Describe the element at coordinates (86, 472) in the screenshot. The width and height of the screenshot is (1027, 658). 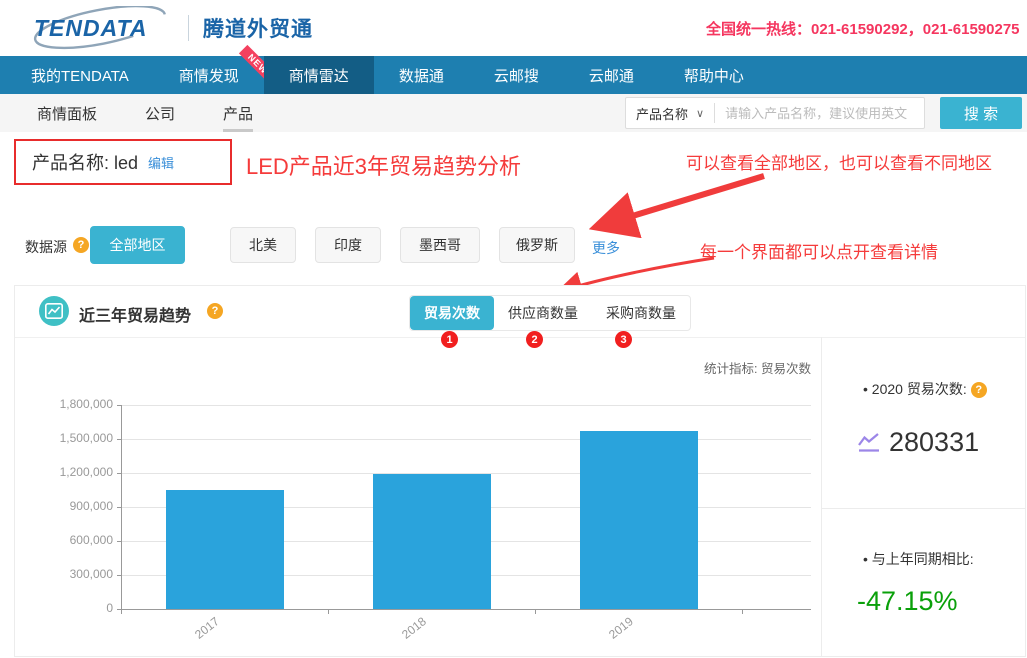
I see `y-axis-label: 1,200,000` at that location.